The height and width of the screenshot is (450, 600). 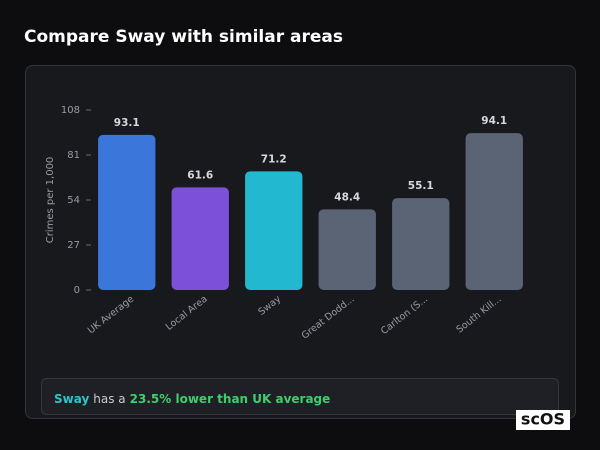 I want to click on y-tick-label: 27, so click(x=73, y=245).